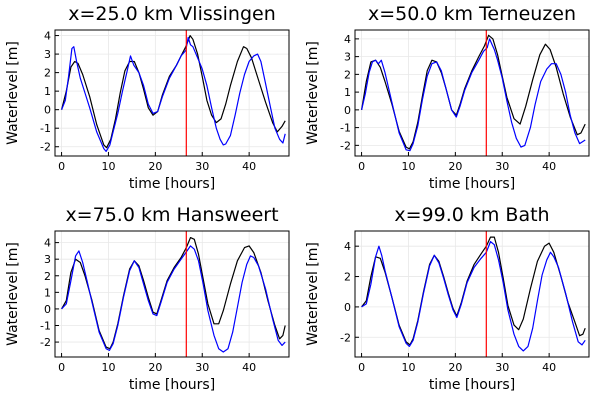 This screenshot has width=600, height=400. I want to click on subplot-title: x=50.0 km Terneuzen, so click(472, 14).